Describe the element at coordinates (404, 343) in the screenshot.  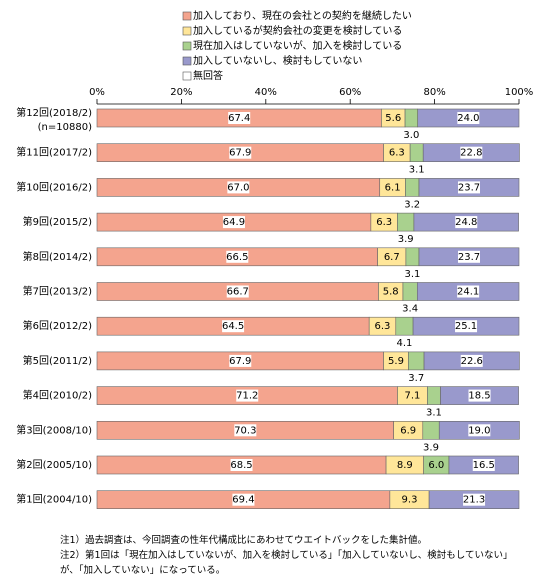
I see `value-label: 4.1` at that location.